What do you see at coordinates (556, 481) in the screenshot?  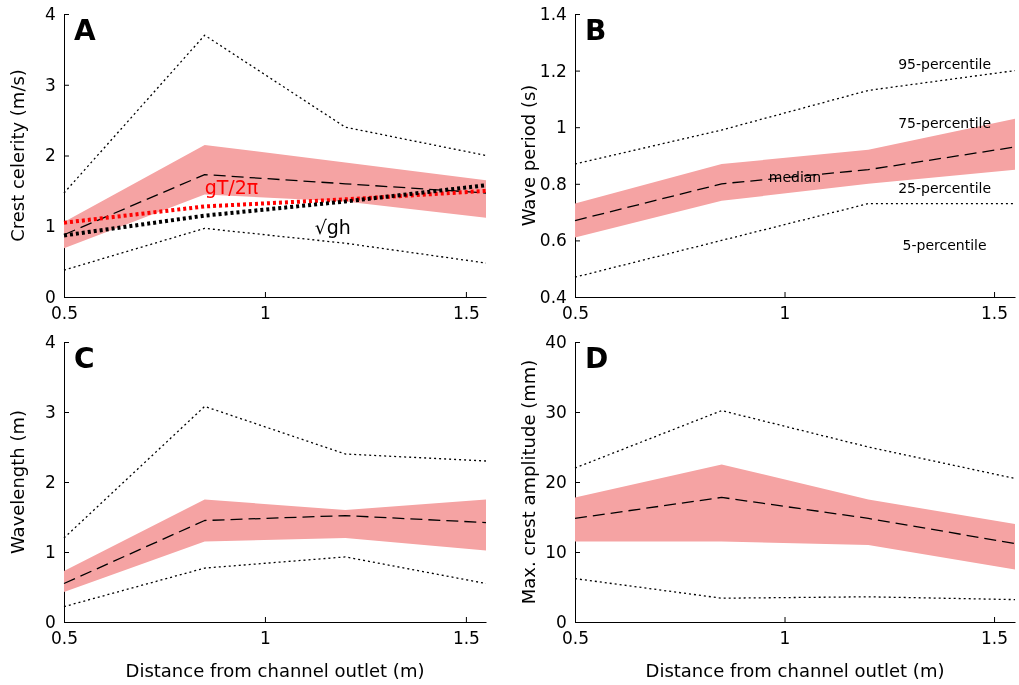 I see `y-tick-label: 20` at bounding box center [556, 481].